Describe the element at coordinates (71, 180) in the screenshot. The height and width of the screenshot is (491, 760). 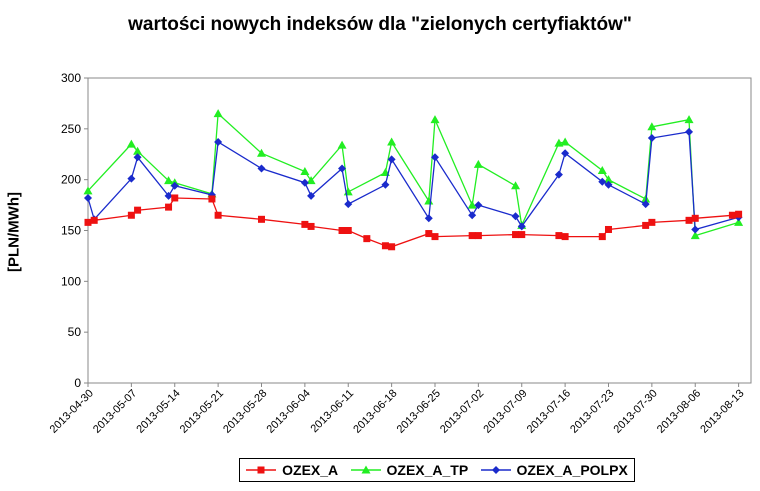
I see `y-tick-label: 200` at that location.